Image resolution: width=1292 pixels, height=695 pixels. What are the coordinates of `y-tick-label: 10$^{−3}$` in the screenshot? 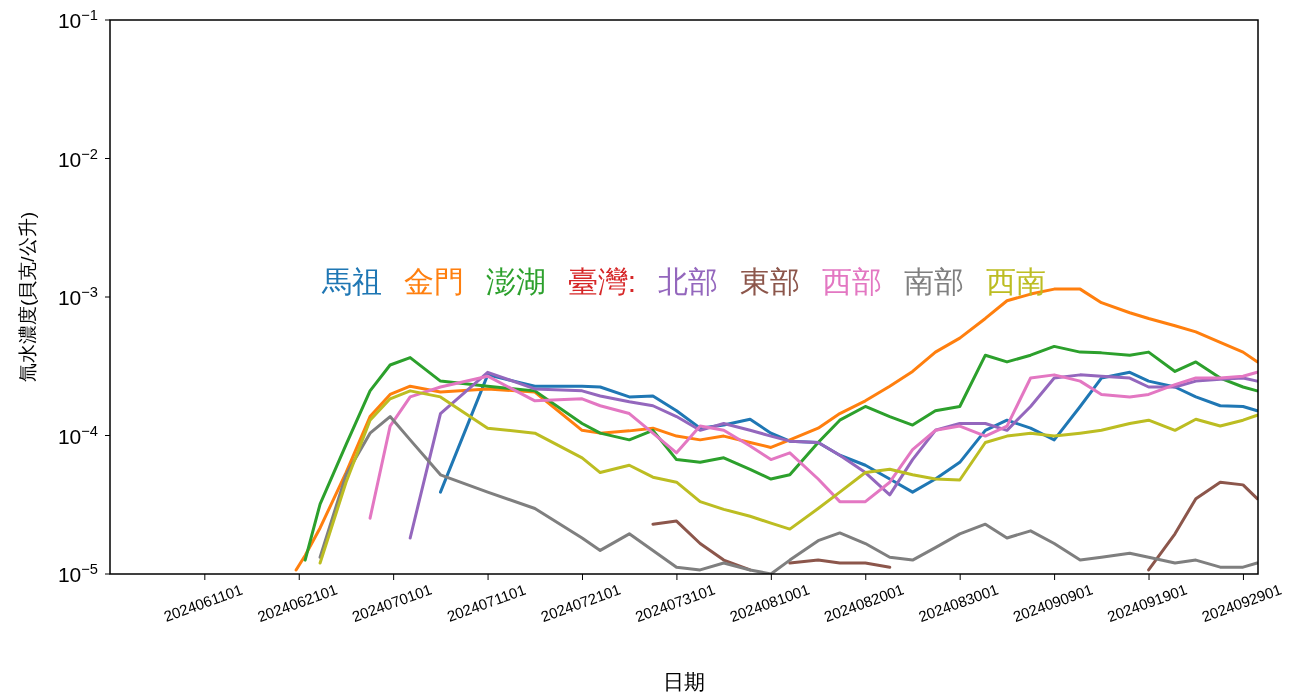 It's located at (77, 296).